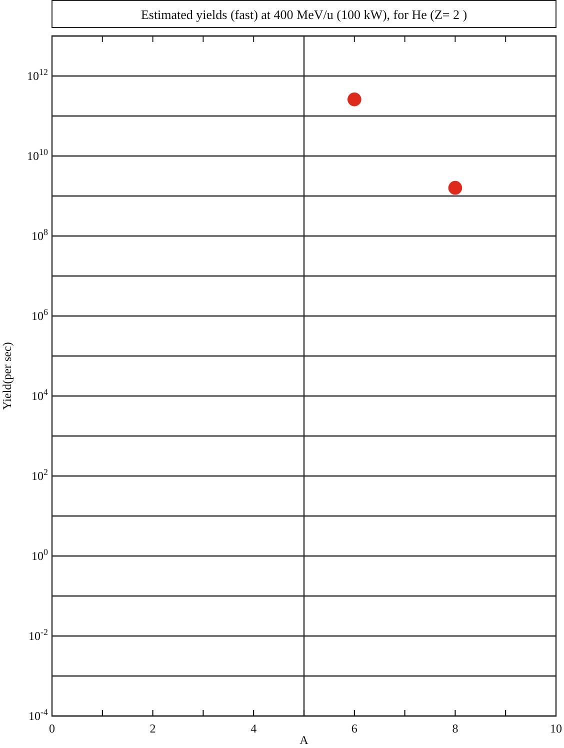 Image resolution: width=564 pixels, height=748 pixels. What do you see at coordinates (40, 315) in the screenshot?
I see `y-tick-label: 10$^{6}$` at bounding box center [40, 315].